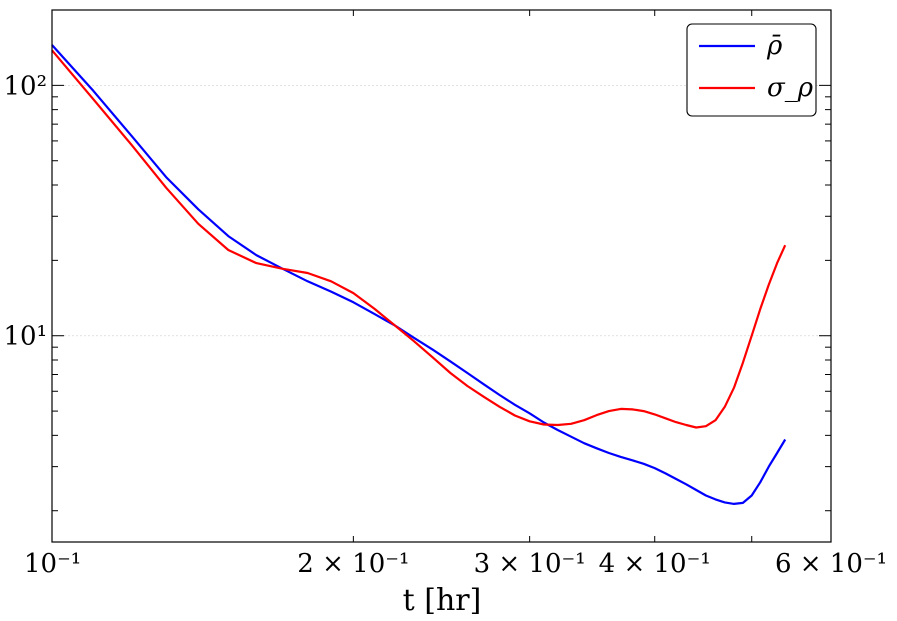  Describe the element at coordinates (25, 337) in the screenshot. I see `y-tick-label: 10¹` at that location.